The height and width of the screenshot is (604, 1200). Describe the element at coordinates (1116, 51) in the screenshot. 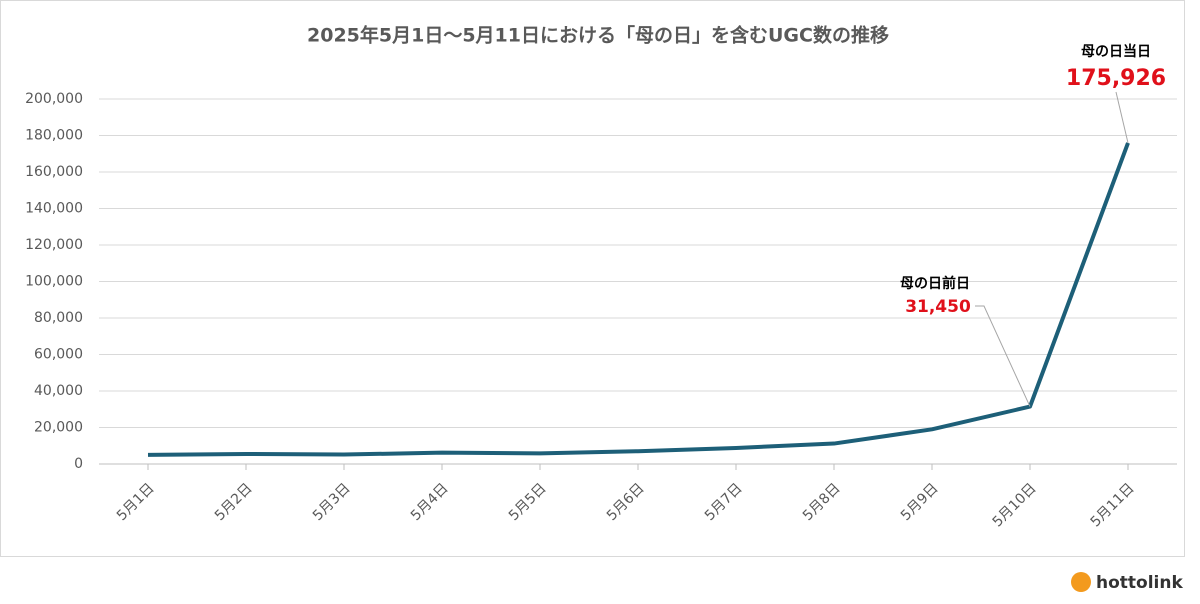

I see `annotation: 母の日当日` at that location.